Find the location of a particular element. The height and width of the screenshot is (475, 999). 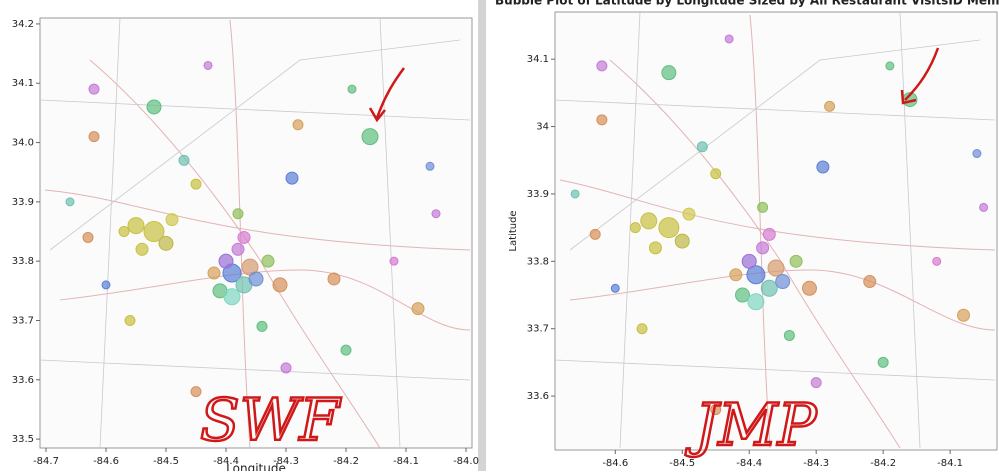

y-tick-label: 33.5 is located at coordinates (23, 439).